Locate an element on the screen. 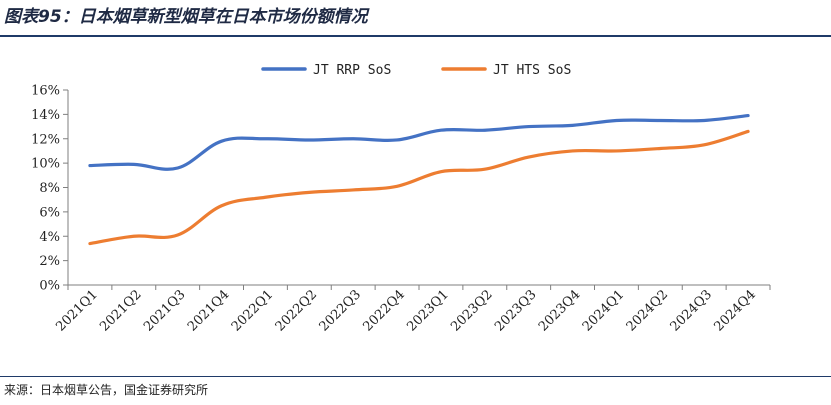  legend-label-2: JT HTS SoS is located at coordinates (532, 70).